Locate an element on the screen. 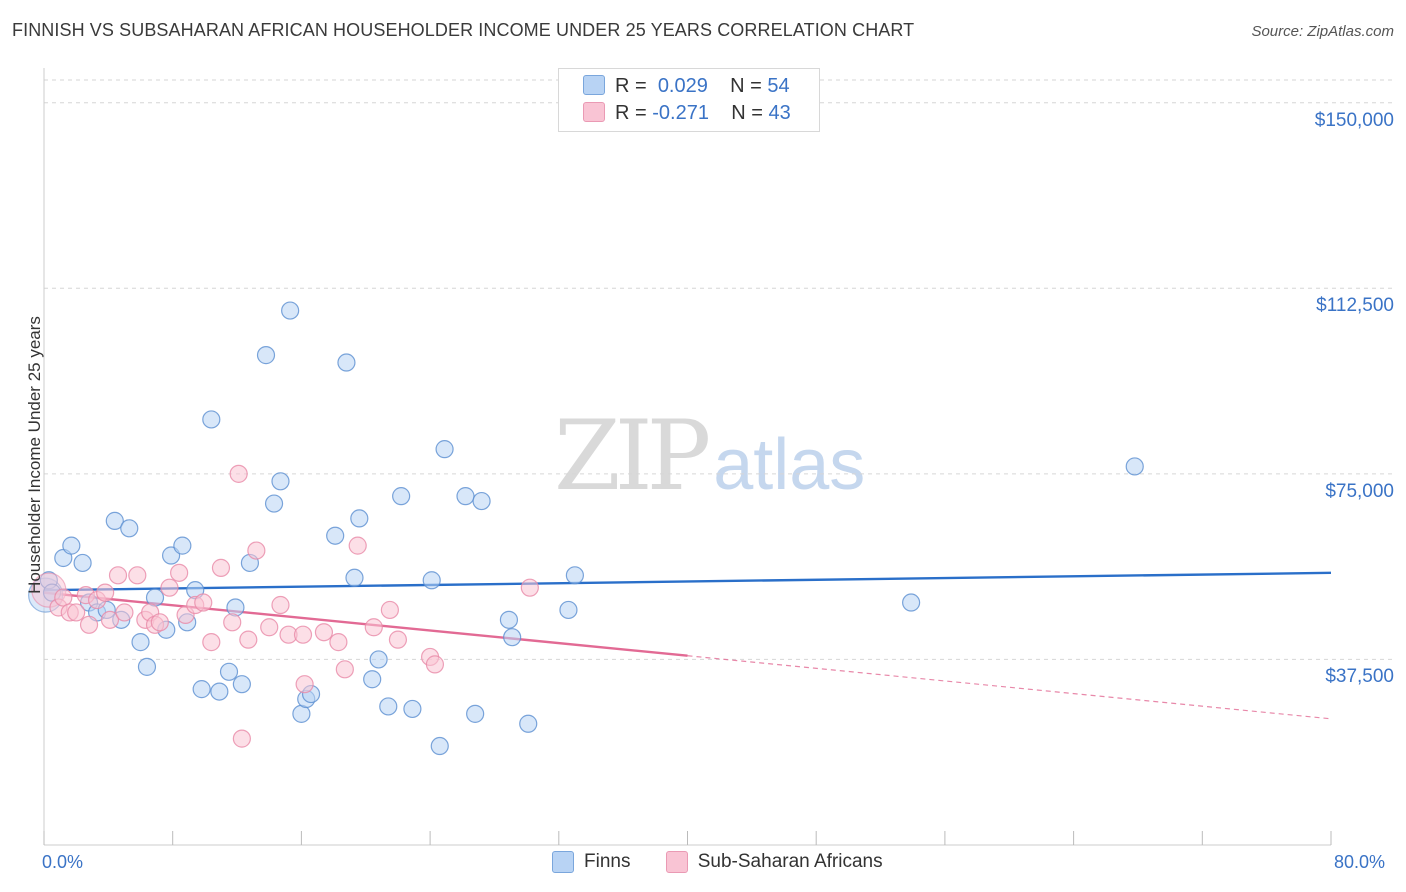 This screenshot has width=1406, height=892. watermark-atlas: atlas is located at coordinates (789, 465).